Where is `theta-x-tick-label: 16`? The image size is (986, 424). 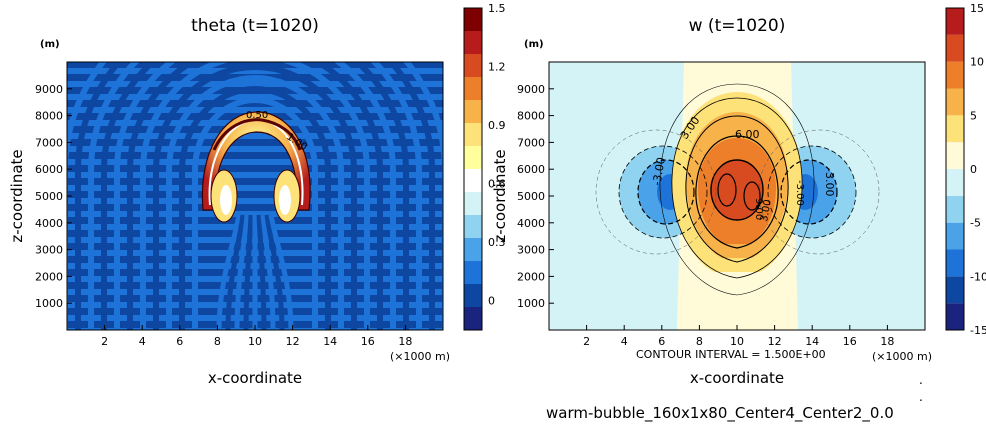
theta-x-tick-label: 16 is located at coordinates (368, 341).